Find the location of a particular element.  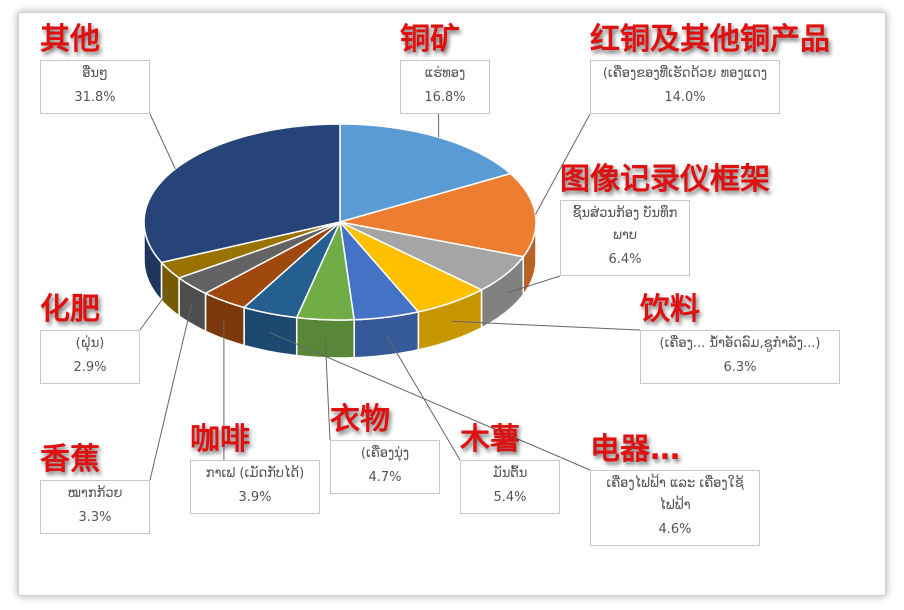

label-group: 衣物 (ເຄື່ອງນຸ່ງ 4.7% is located at coordinates (385, 447).